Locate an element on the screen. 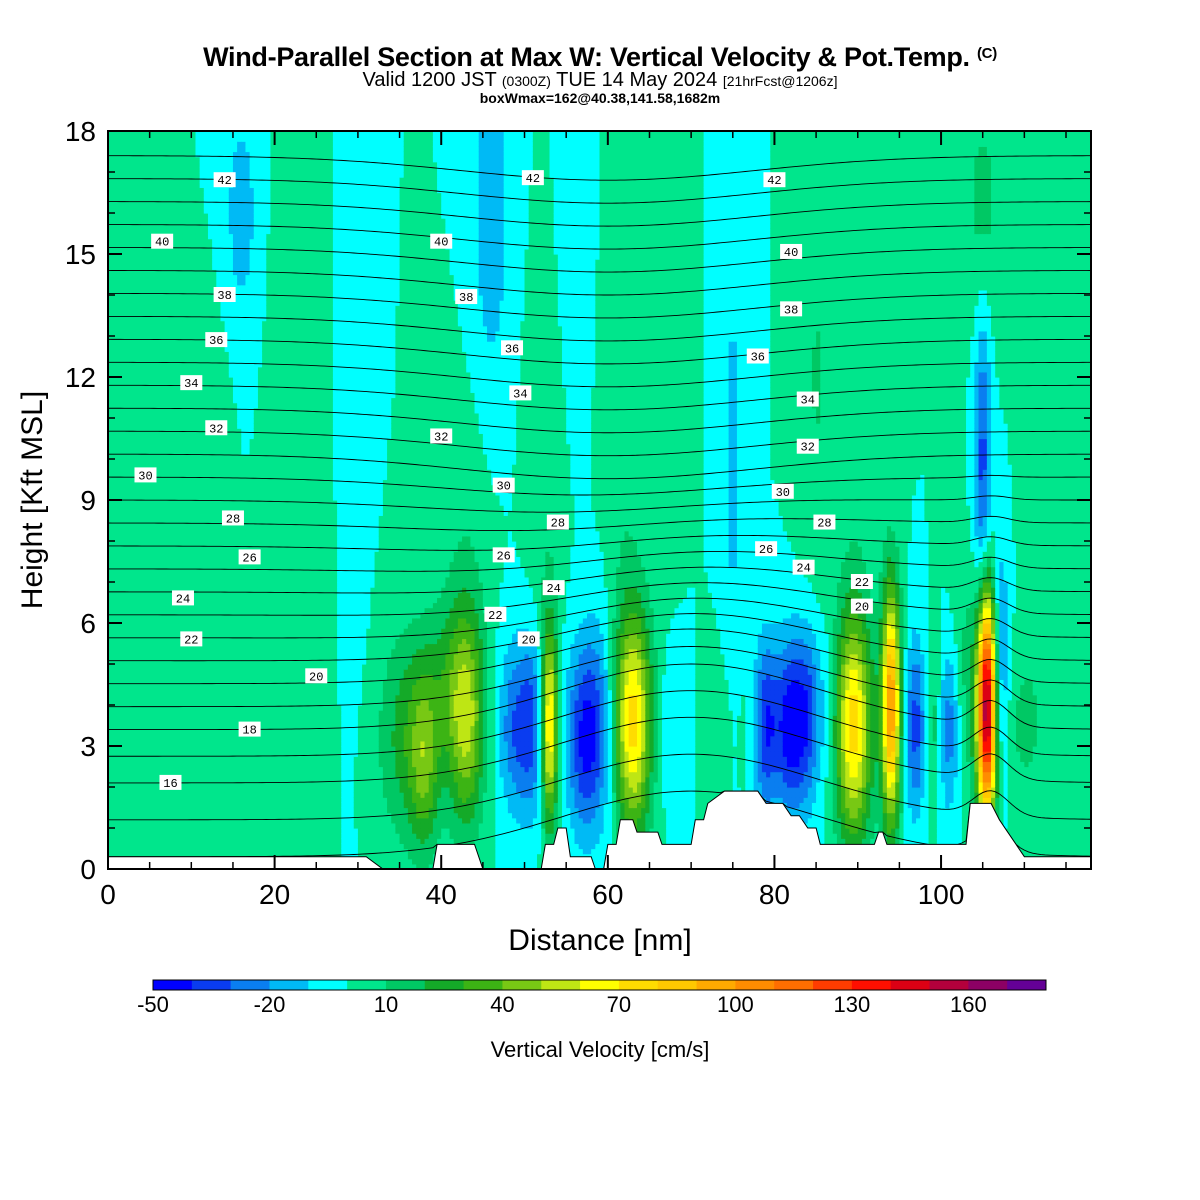  chart-title-mark: (C) is located at coordinates (987, 53).